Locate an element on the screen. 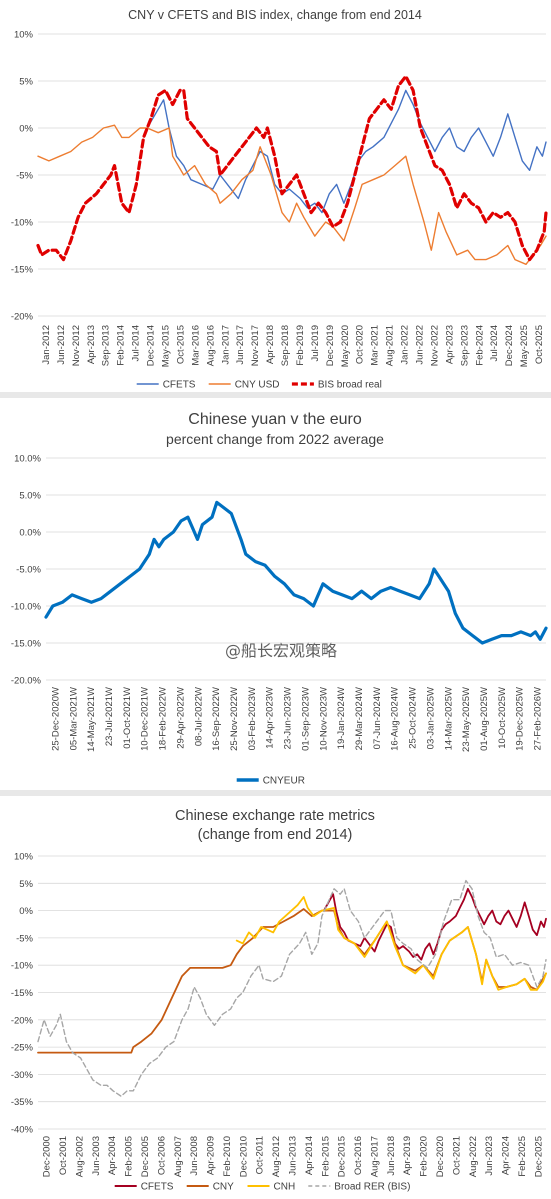 This screenshot has width=551, height=1199. x-tick-label: Mar-2021 is located at coordinates (375, 345).